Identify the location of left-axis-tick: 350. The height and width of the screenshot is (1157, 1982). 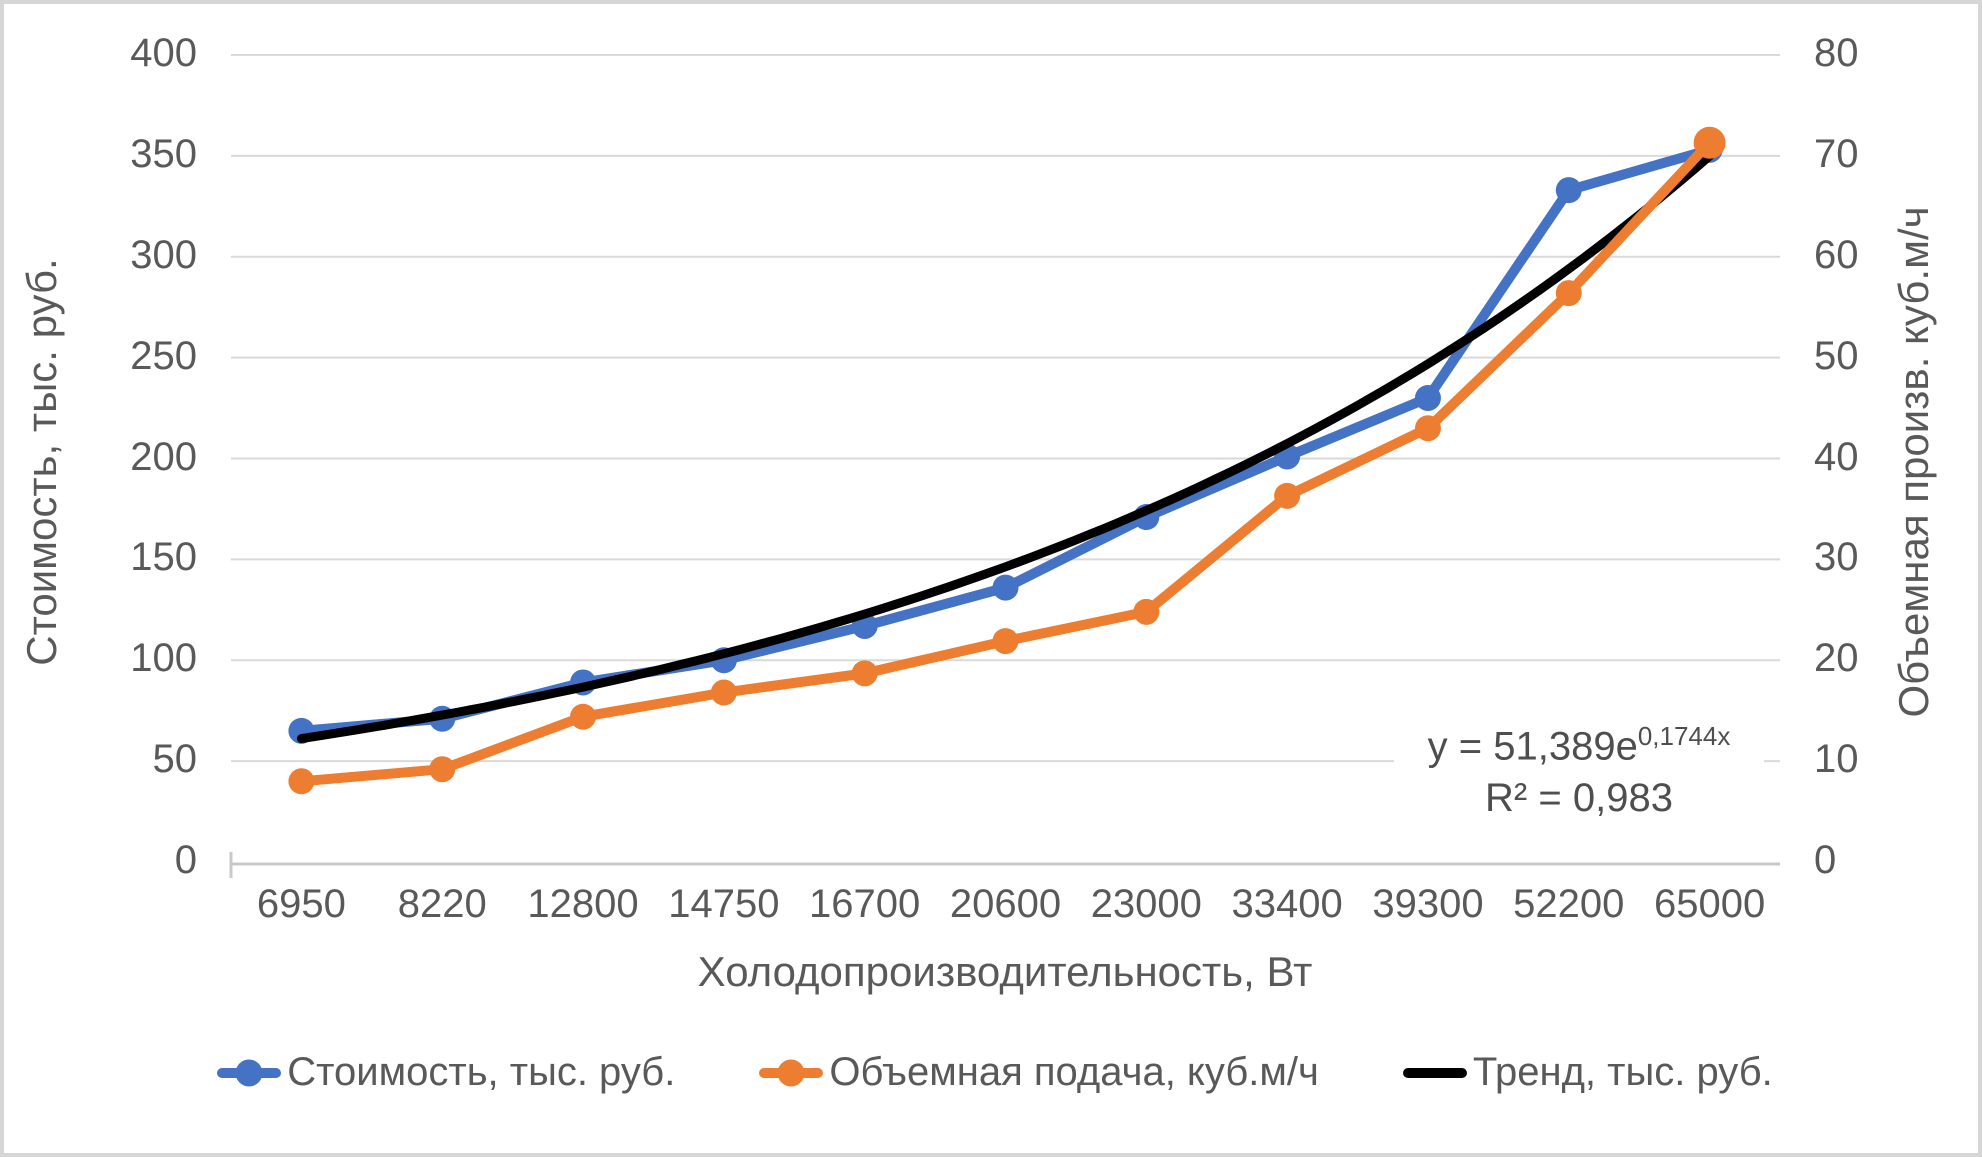
(163, 153).